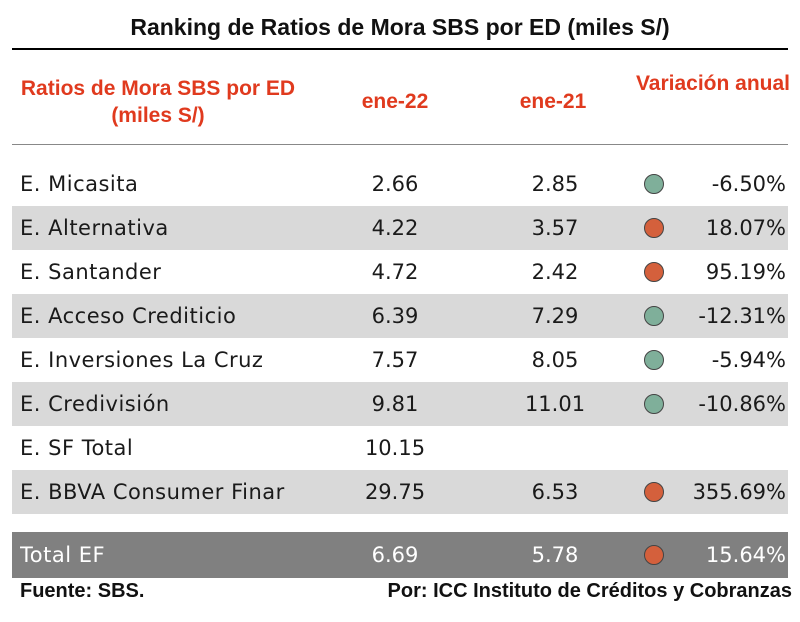 The height and width of the screenshot is (622, 800). What do you see at coordinates (395, 272) in the screenshot?
I see `row-value-ene-22: 4.72` at bounding box center [395, 272].